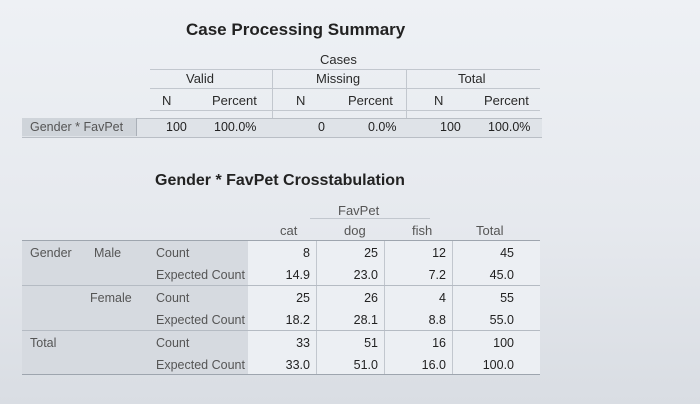 This screenshot has width=700, height=404. I want to click on crosstab-row-label-area, so click(135, 307).